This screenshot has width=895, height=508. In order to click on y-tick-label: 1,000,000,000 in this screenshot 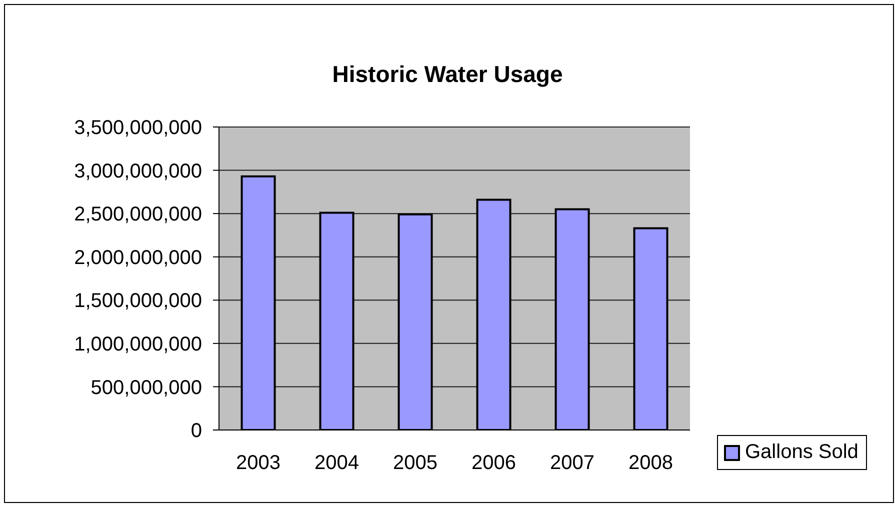, I will do `click(138, 345)`.